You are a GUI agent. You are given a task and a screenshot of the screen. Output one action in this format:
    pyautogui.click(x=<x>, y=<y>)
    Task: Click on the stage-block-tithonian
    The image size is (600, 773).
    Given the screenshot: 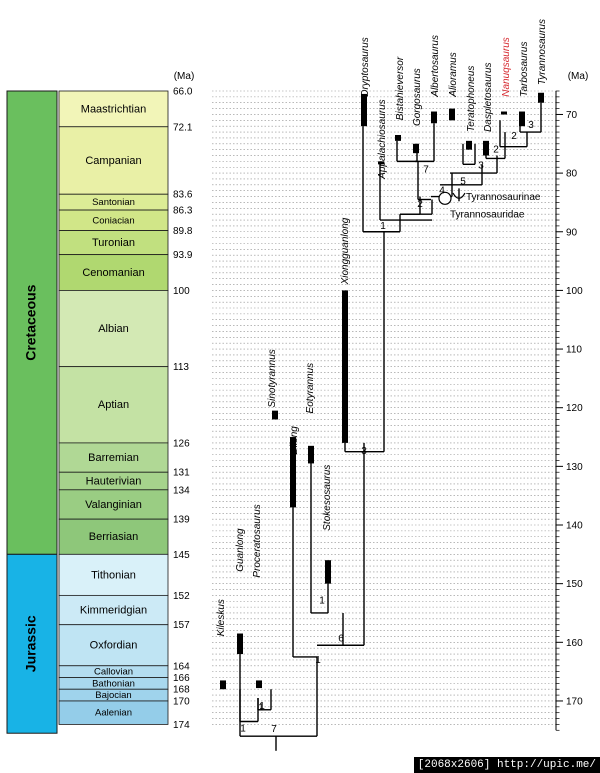 What is the action you would take?
    pyautogui.click(x=113, y=574)
    